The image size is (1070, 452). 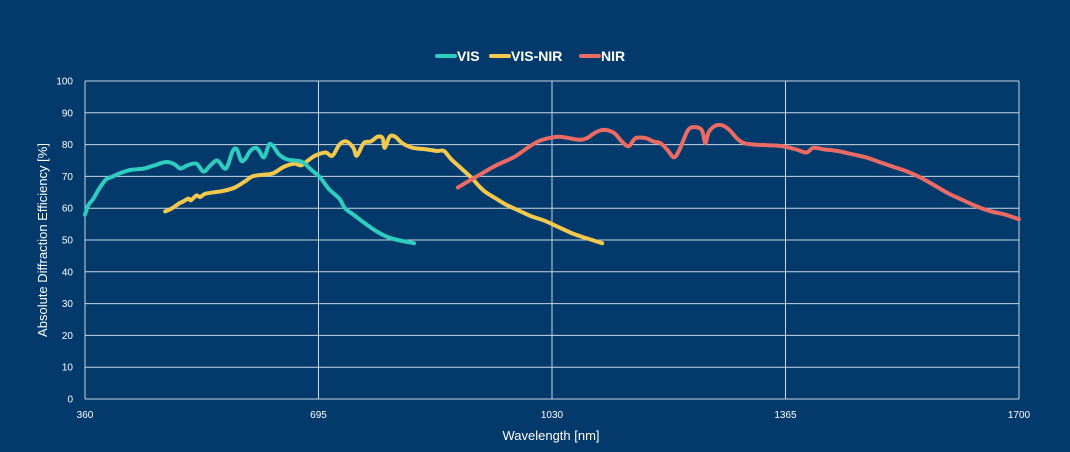 I want to click on x-axis-ticks: 360 695 1030 1365 1700, so click(x=554, y=415).